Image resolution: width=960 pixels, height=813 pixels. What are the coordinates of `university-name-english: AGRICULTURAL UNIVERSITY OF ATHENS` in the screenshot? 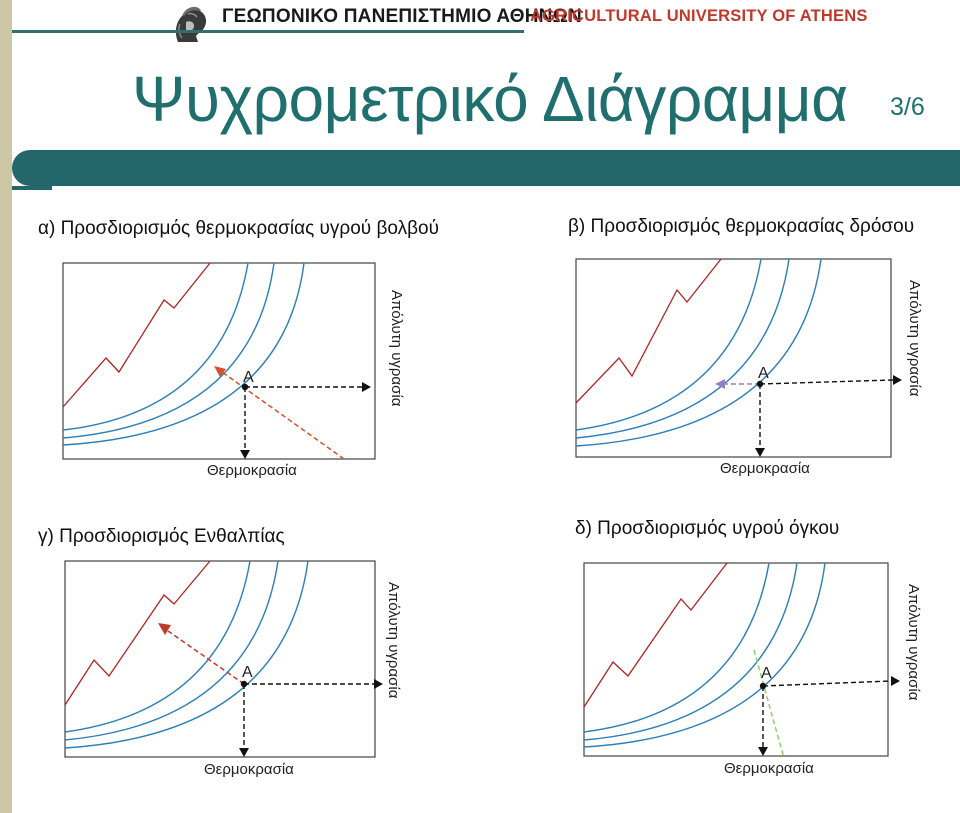 It's located at (699, 16).